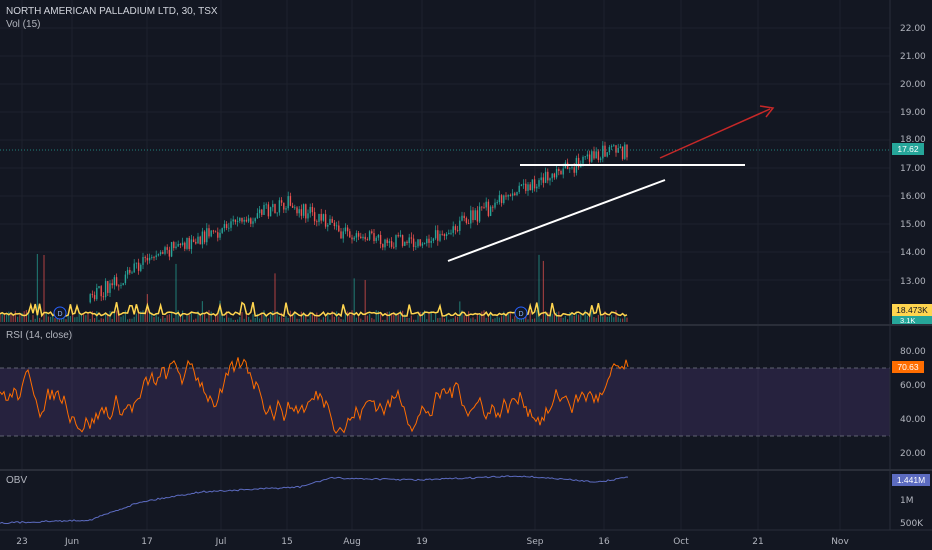  I want to click on rsi-tick: 60.00, so click(913, 386).